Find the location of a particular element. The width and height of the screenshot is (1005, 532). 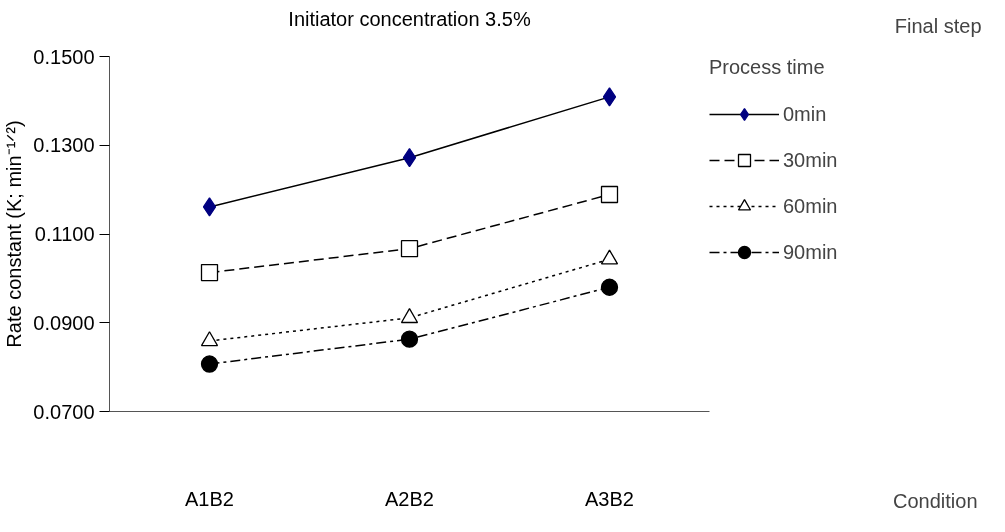

y-tick-label: 0.1300 is located at coordinates (64, 145).